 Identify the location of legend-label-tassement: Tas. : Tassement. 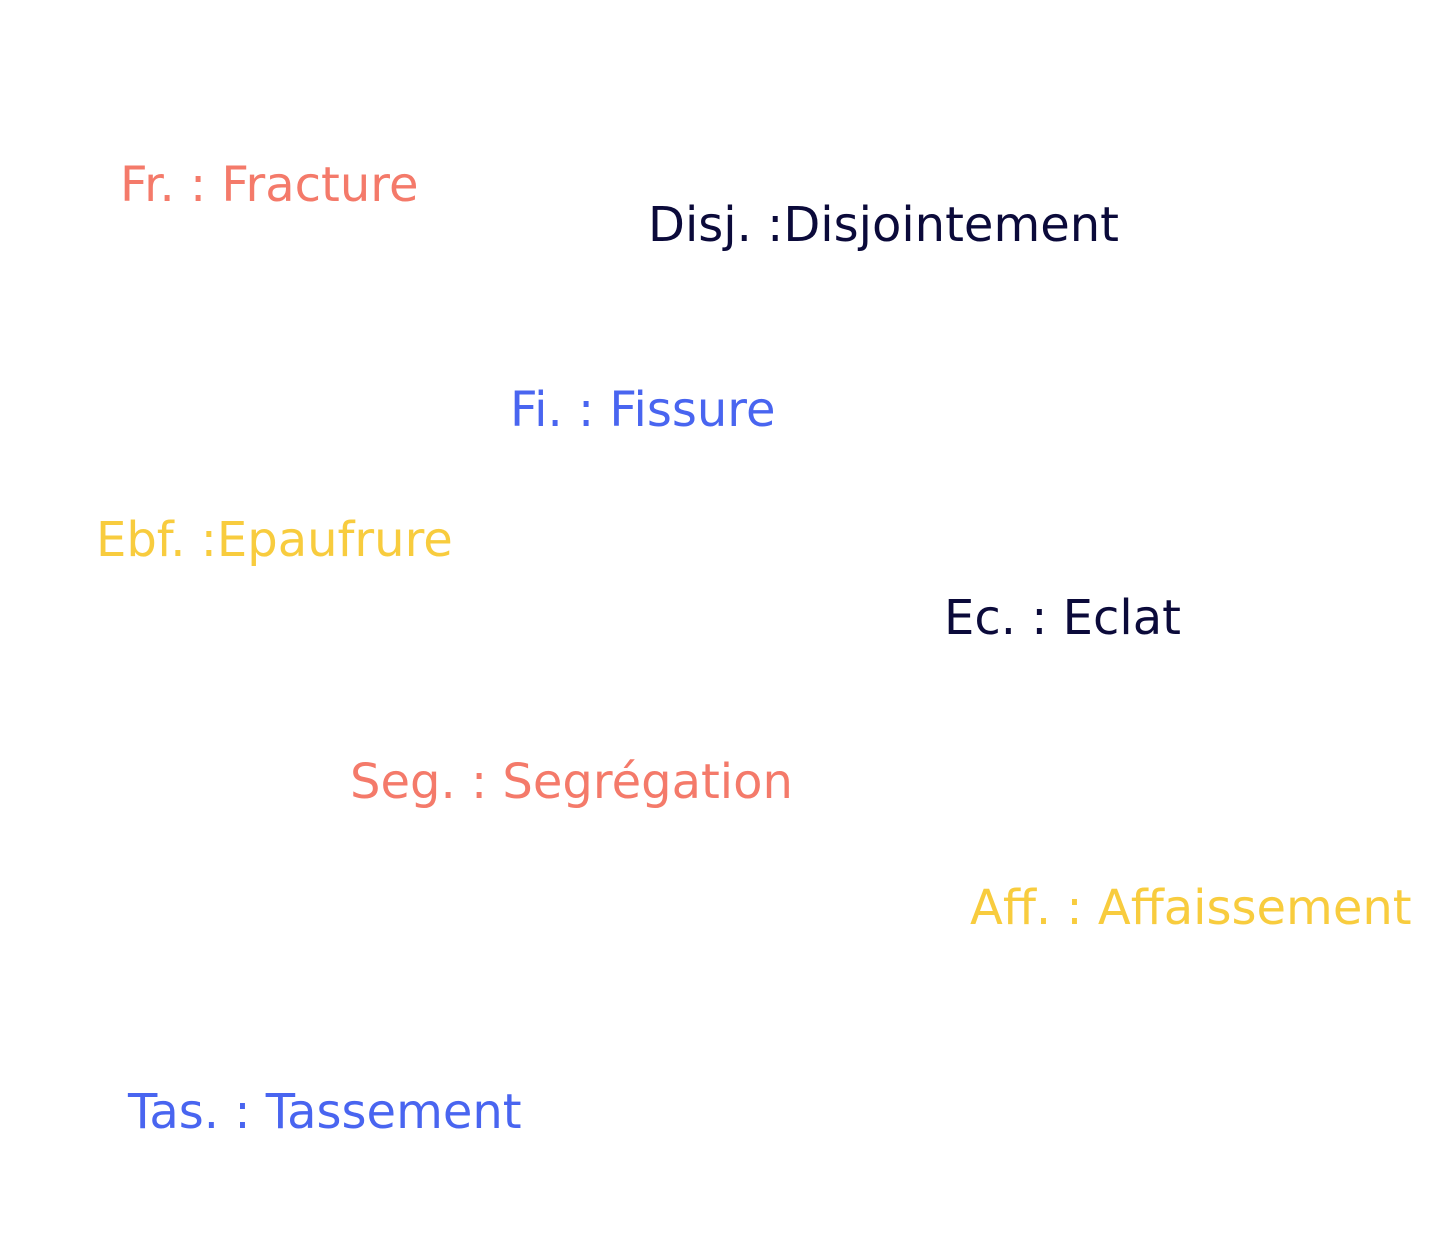
(325, 1112).